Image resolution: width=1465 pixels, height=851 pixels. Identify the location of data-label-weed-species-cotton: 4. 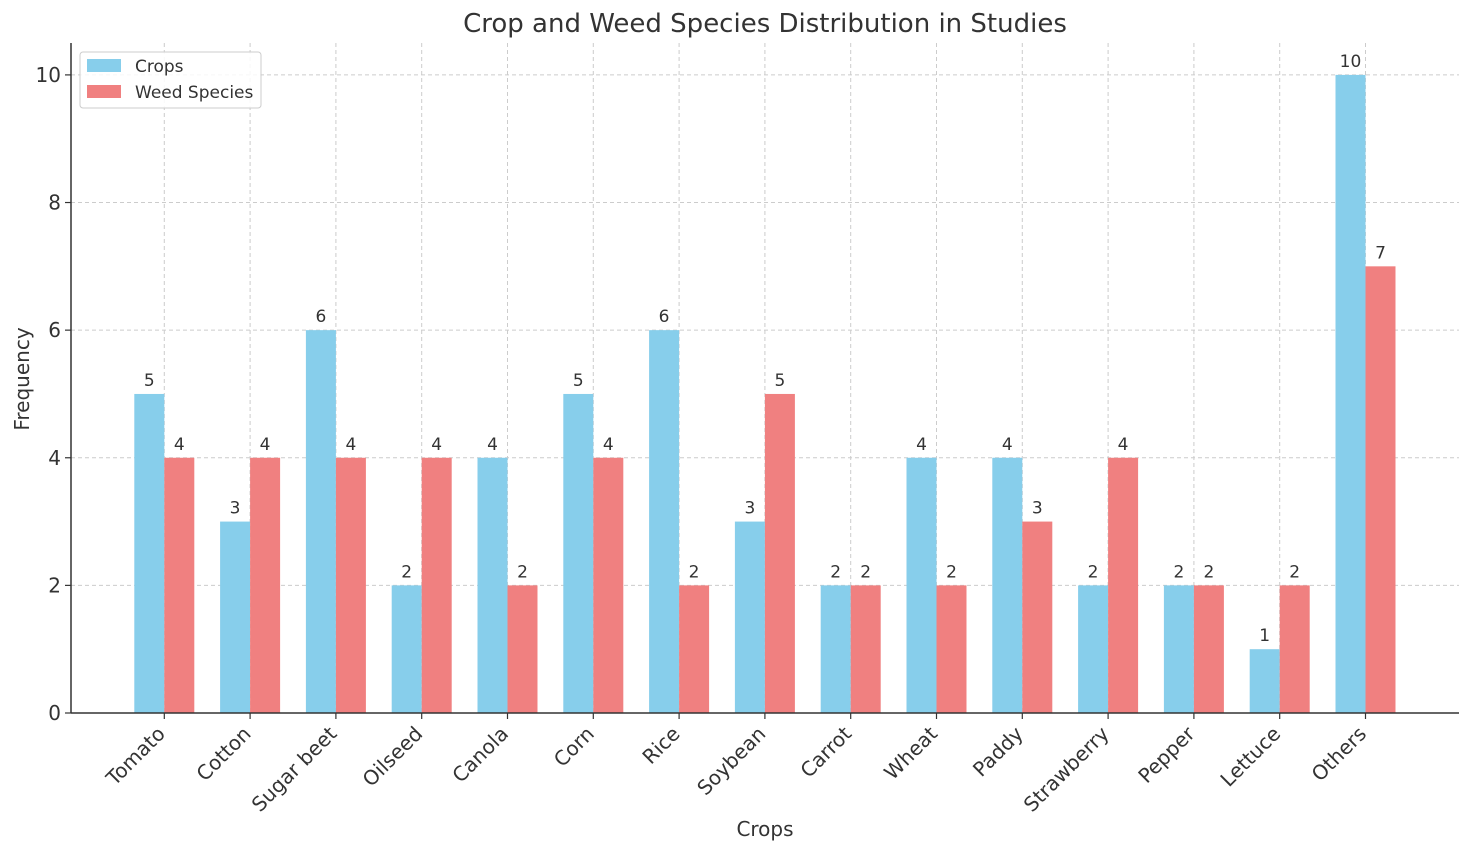
(265, 445).